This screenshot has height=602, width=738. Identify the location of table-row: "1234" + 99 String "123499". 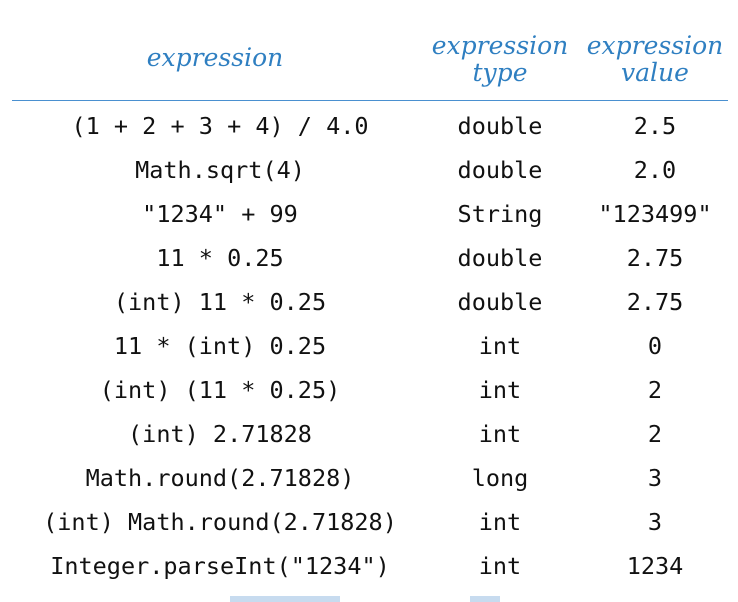
(369, 214).